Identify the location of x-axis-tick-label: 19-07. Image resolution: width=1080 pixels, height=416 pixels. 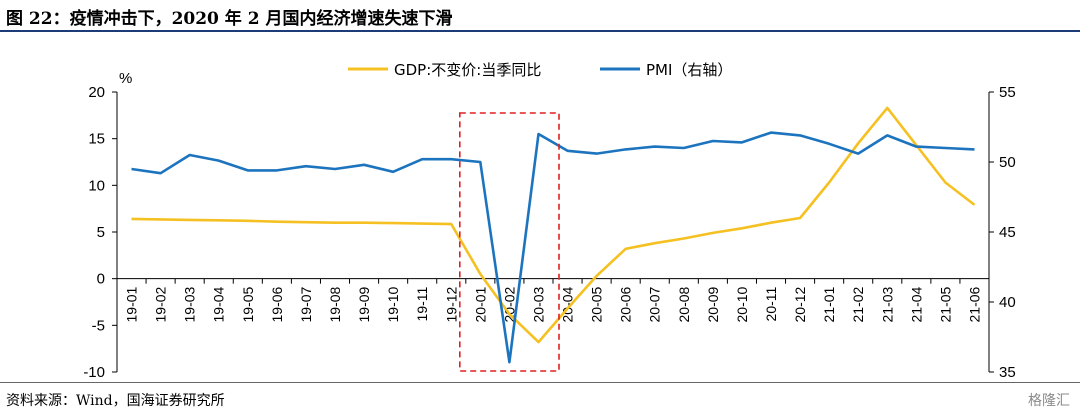
(306, 304).